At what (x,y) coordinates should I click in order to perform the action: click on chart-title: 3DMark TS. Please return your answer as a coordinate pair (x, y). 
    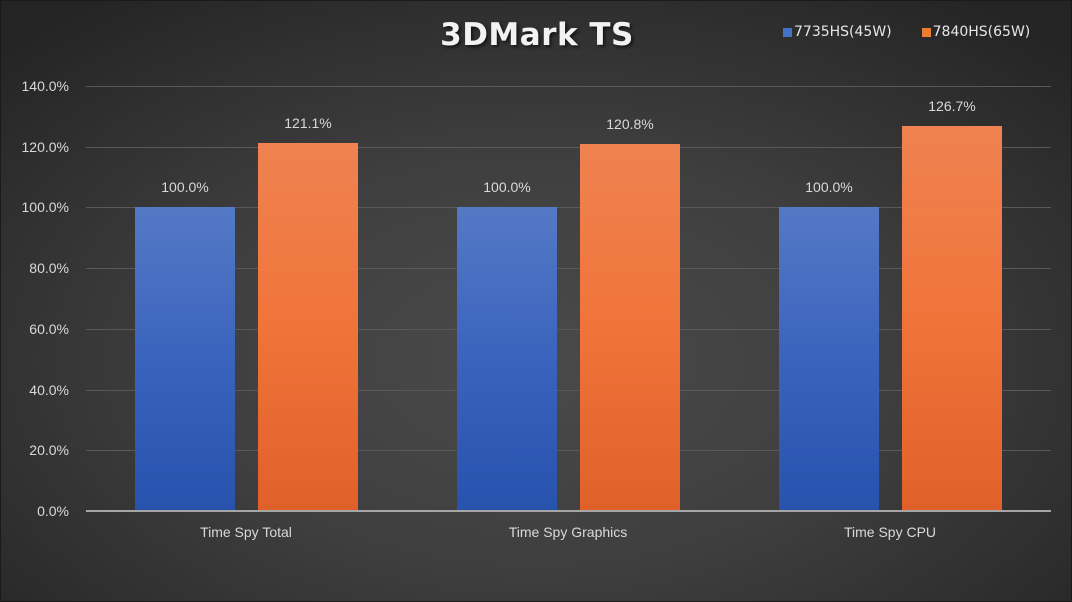
    Looking at the image, I should click on (537, 35).